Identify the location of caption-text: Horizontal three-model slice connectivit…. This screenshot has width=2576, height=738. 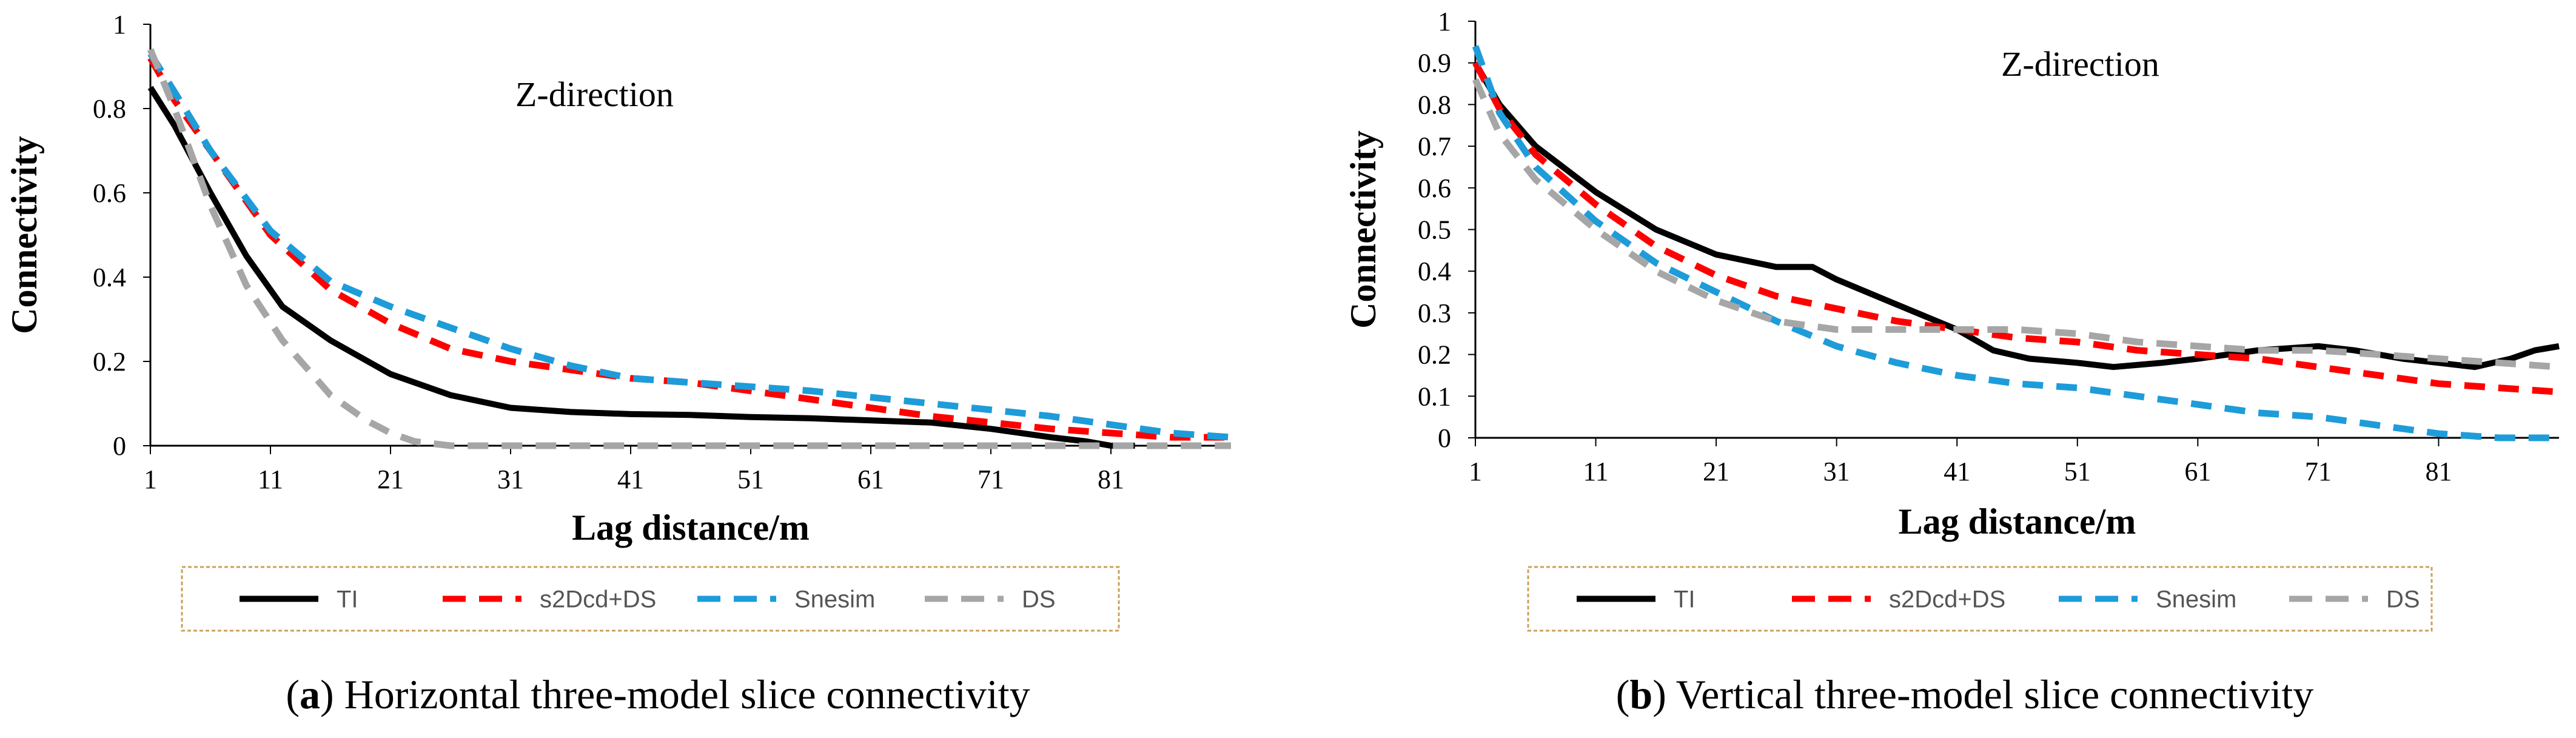
(687, 694).